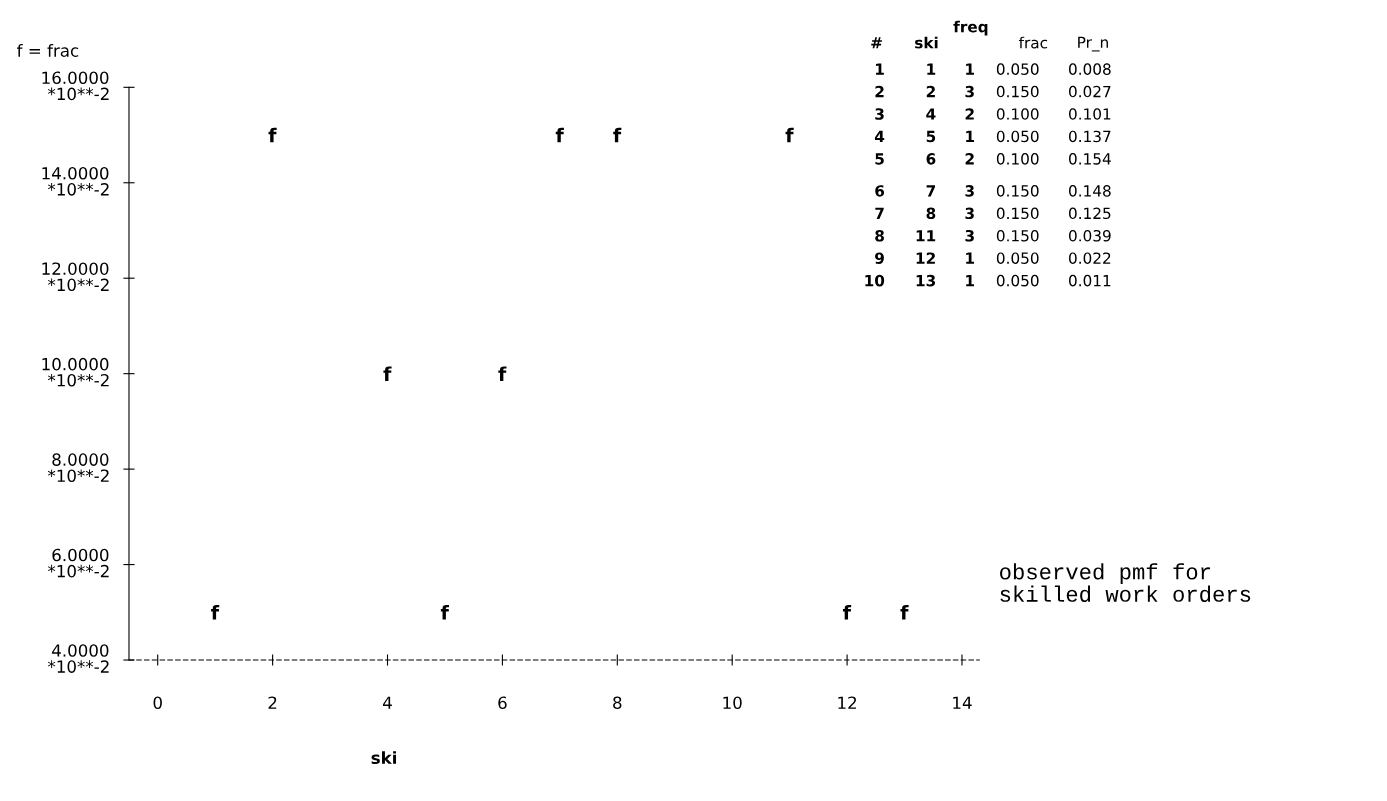 The image size is (1387, 801). What do you see at coordinates (75, 268) in the screenshot?
I see `y-tick-label: 12.0000` at bounding box center [75, 268].